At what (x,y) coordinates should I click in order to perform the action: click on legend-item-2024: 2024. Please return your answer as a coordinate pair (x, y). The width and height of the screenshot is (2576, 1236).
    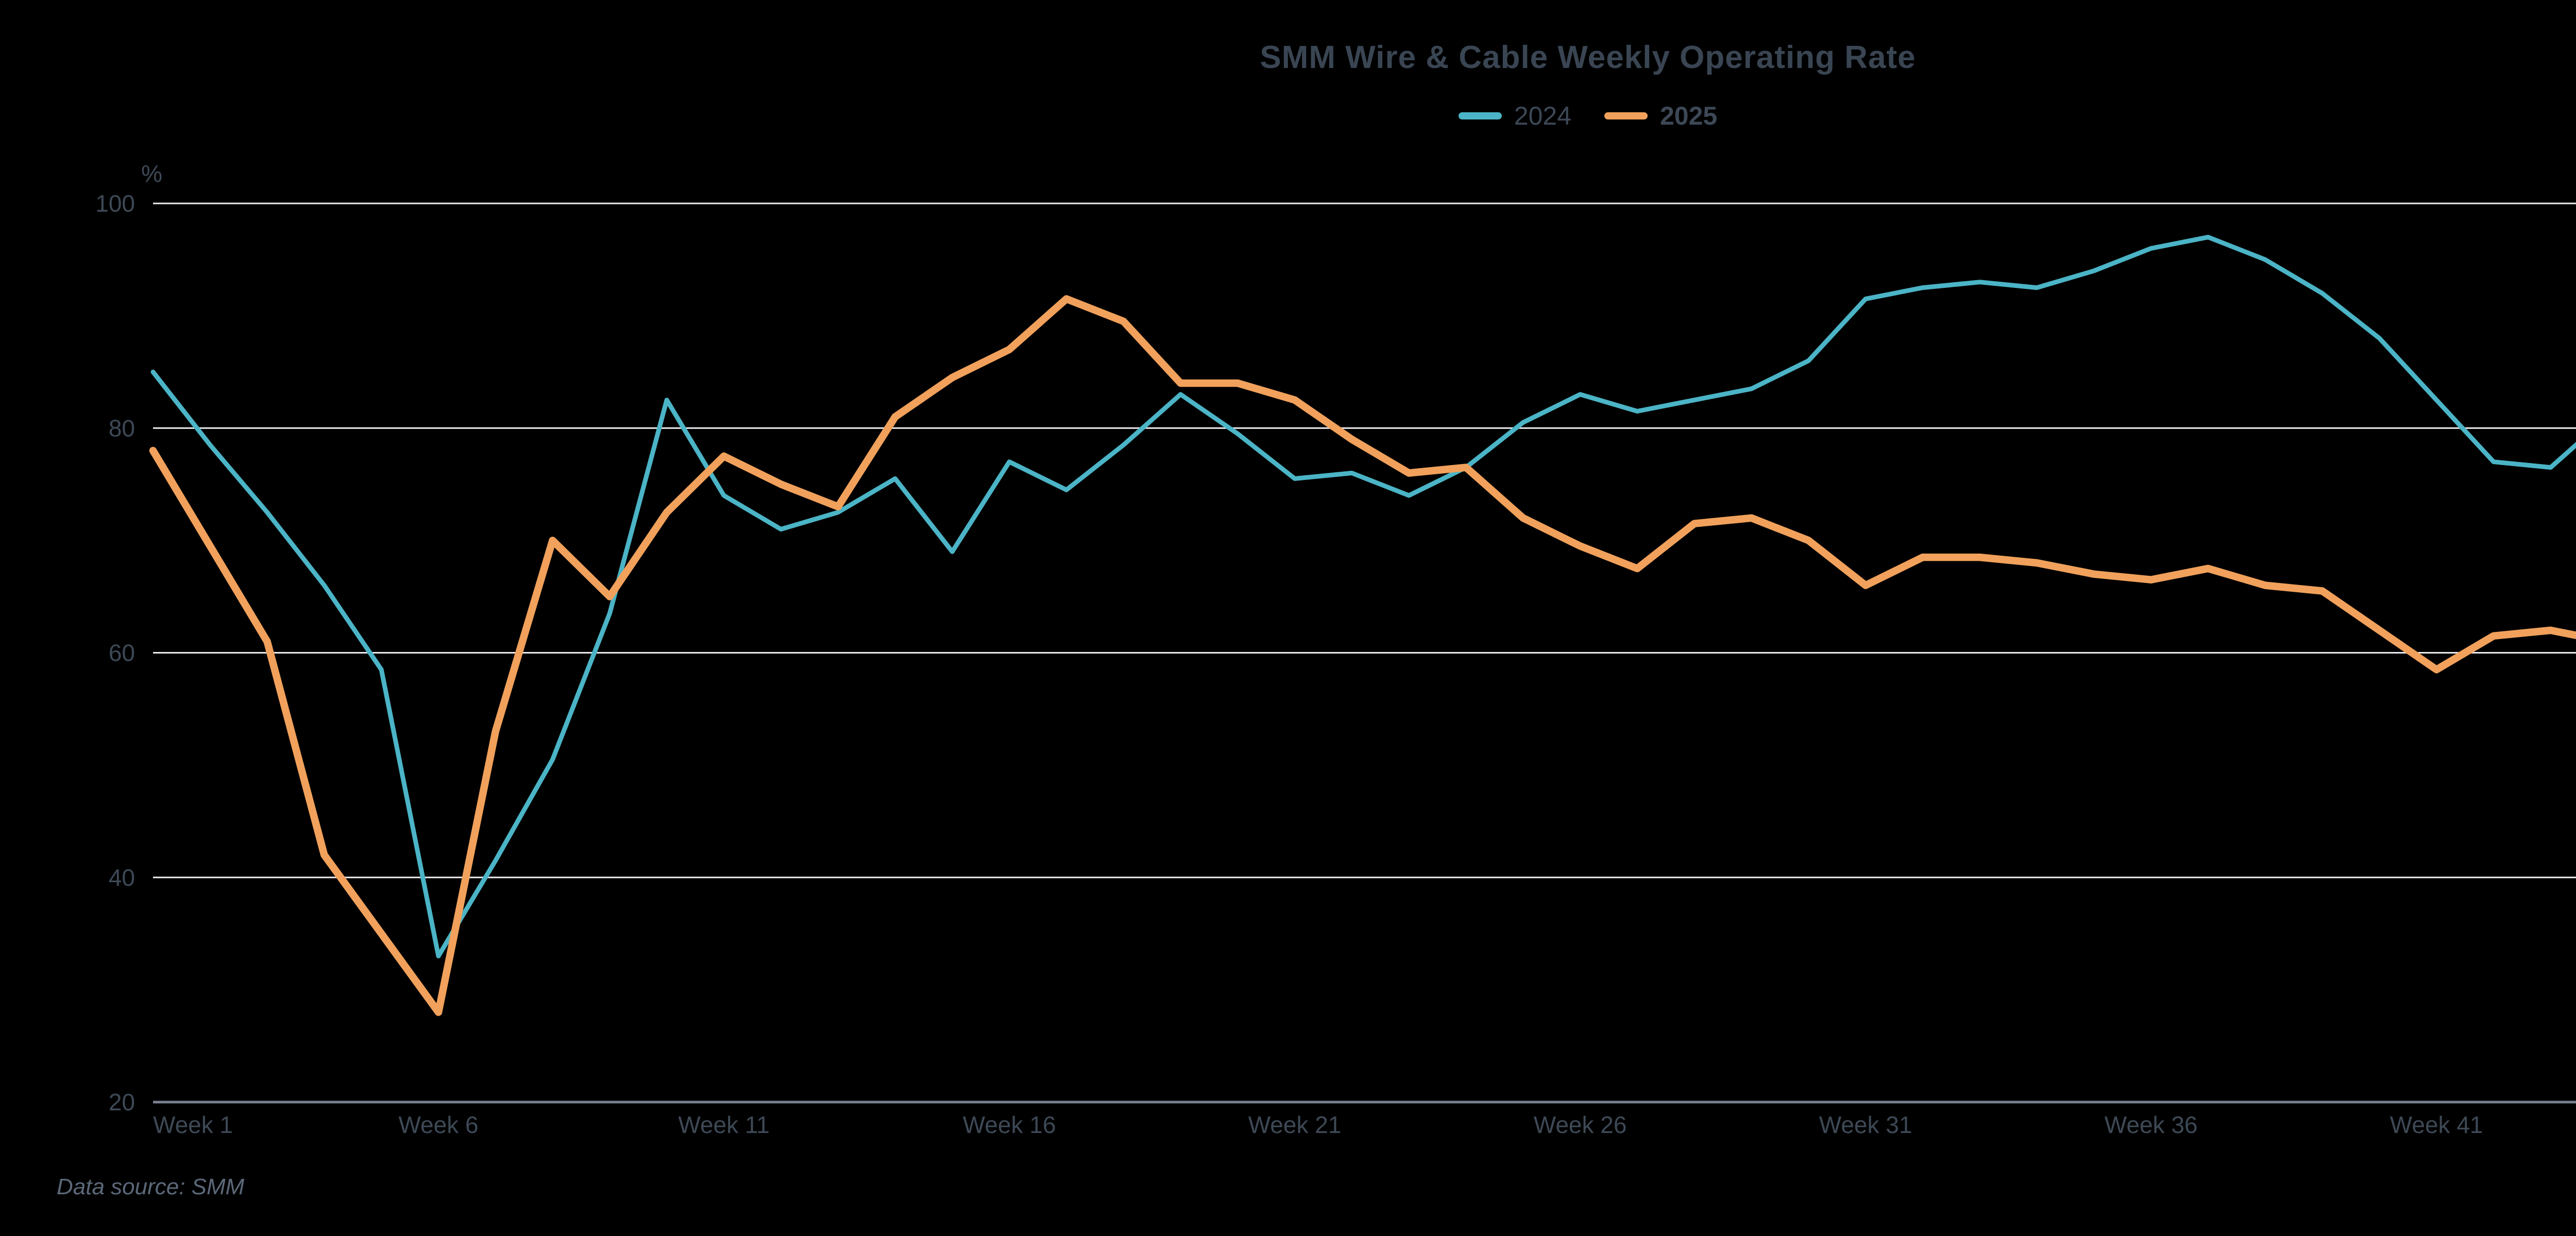
    Looking at the image, I should click on (1514, 116).